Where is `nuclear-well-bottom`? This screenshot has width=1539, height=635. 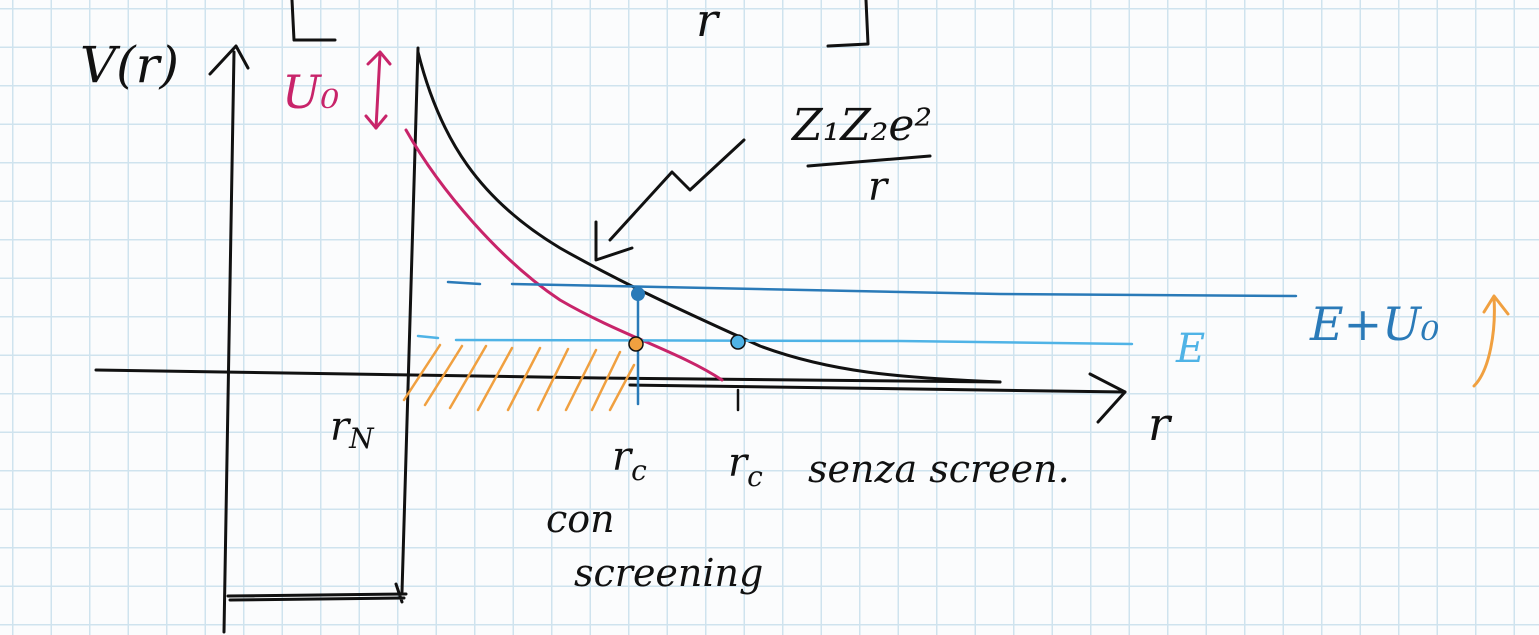 nuclear-well-bottom is located at coordinates (317, 593).